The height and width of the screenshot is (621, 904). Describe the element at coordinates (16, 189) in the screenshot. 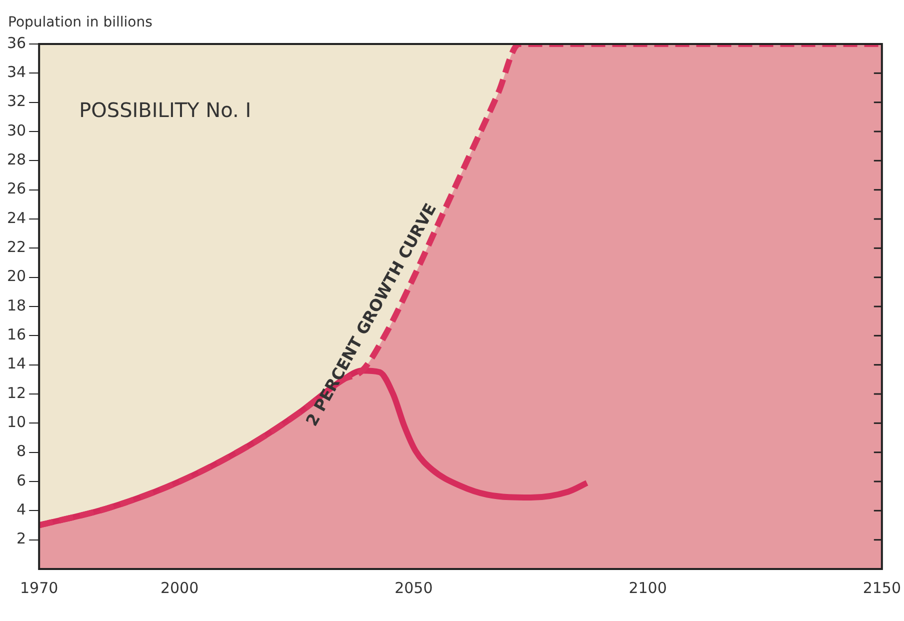

I see `y-tick-label: 26` at that location.